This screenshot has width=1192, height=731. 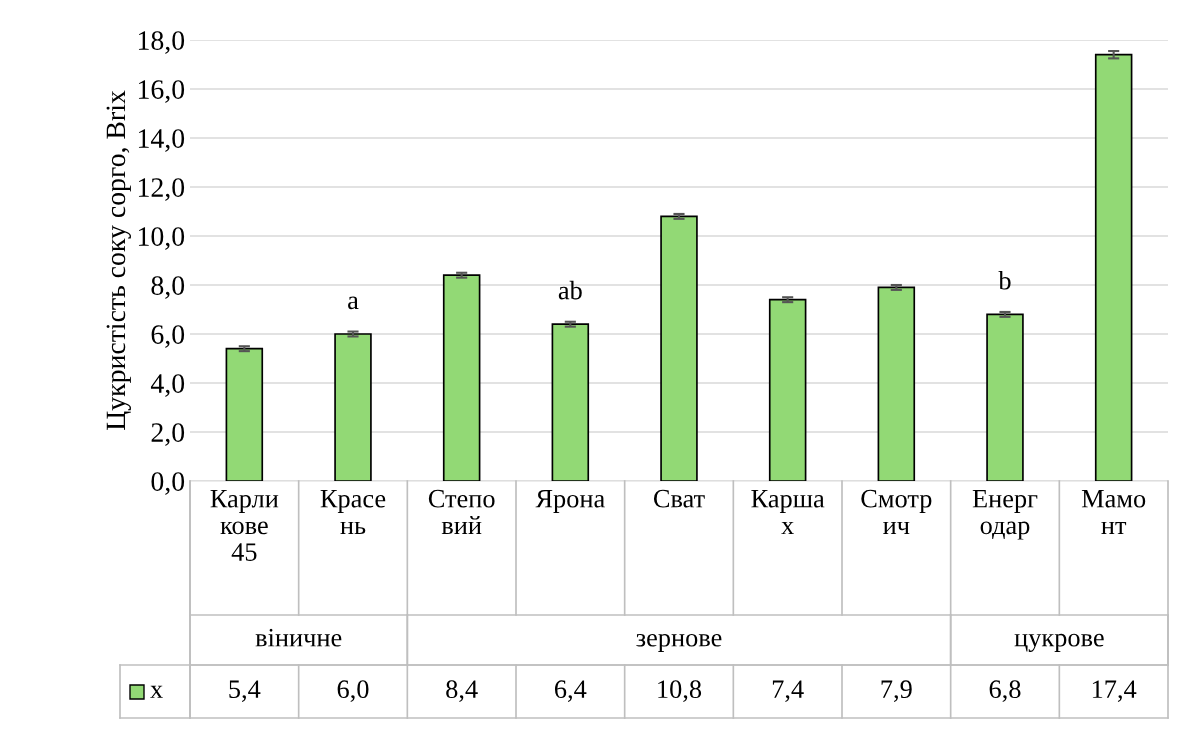 I want to click on annotation: ab, so click(x=570, y=290).